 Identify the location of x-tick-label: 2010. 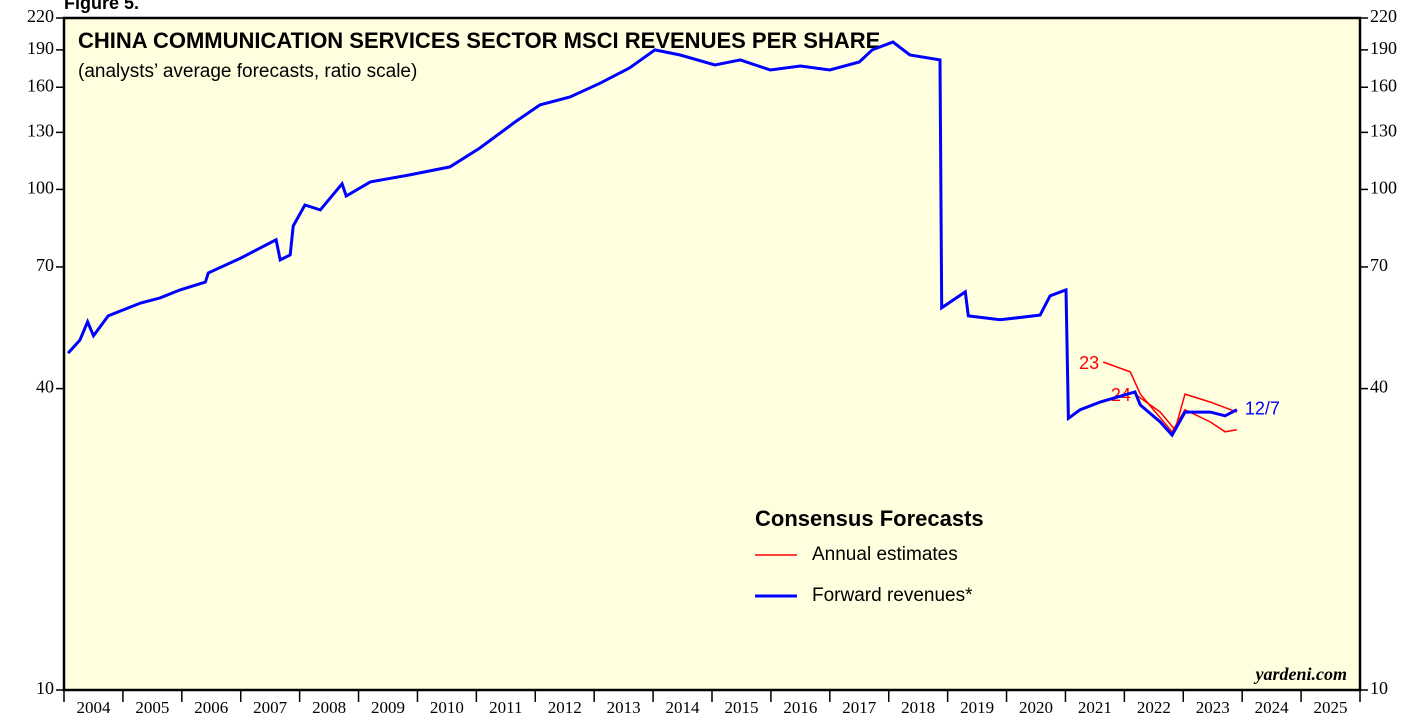
(447, 707).